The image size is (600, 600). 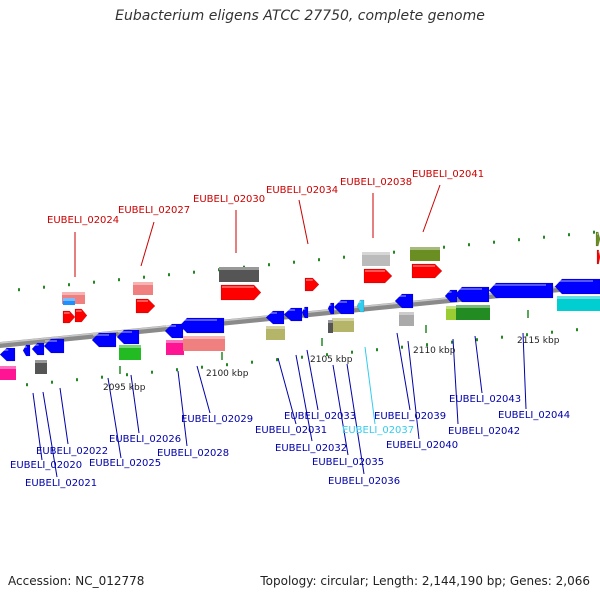 What do you see at coordinates (83, 220) in the screenshot?
I see `forward-gene-label: EUBELI_02024` at bounding box center [83, 220].